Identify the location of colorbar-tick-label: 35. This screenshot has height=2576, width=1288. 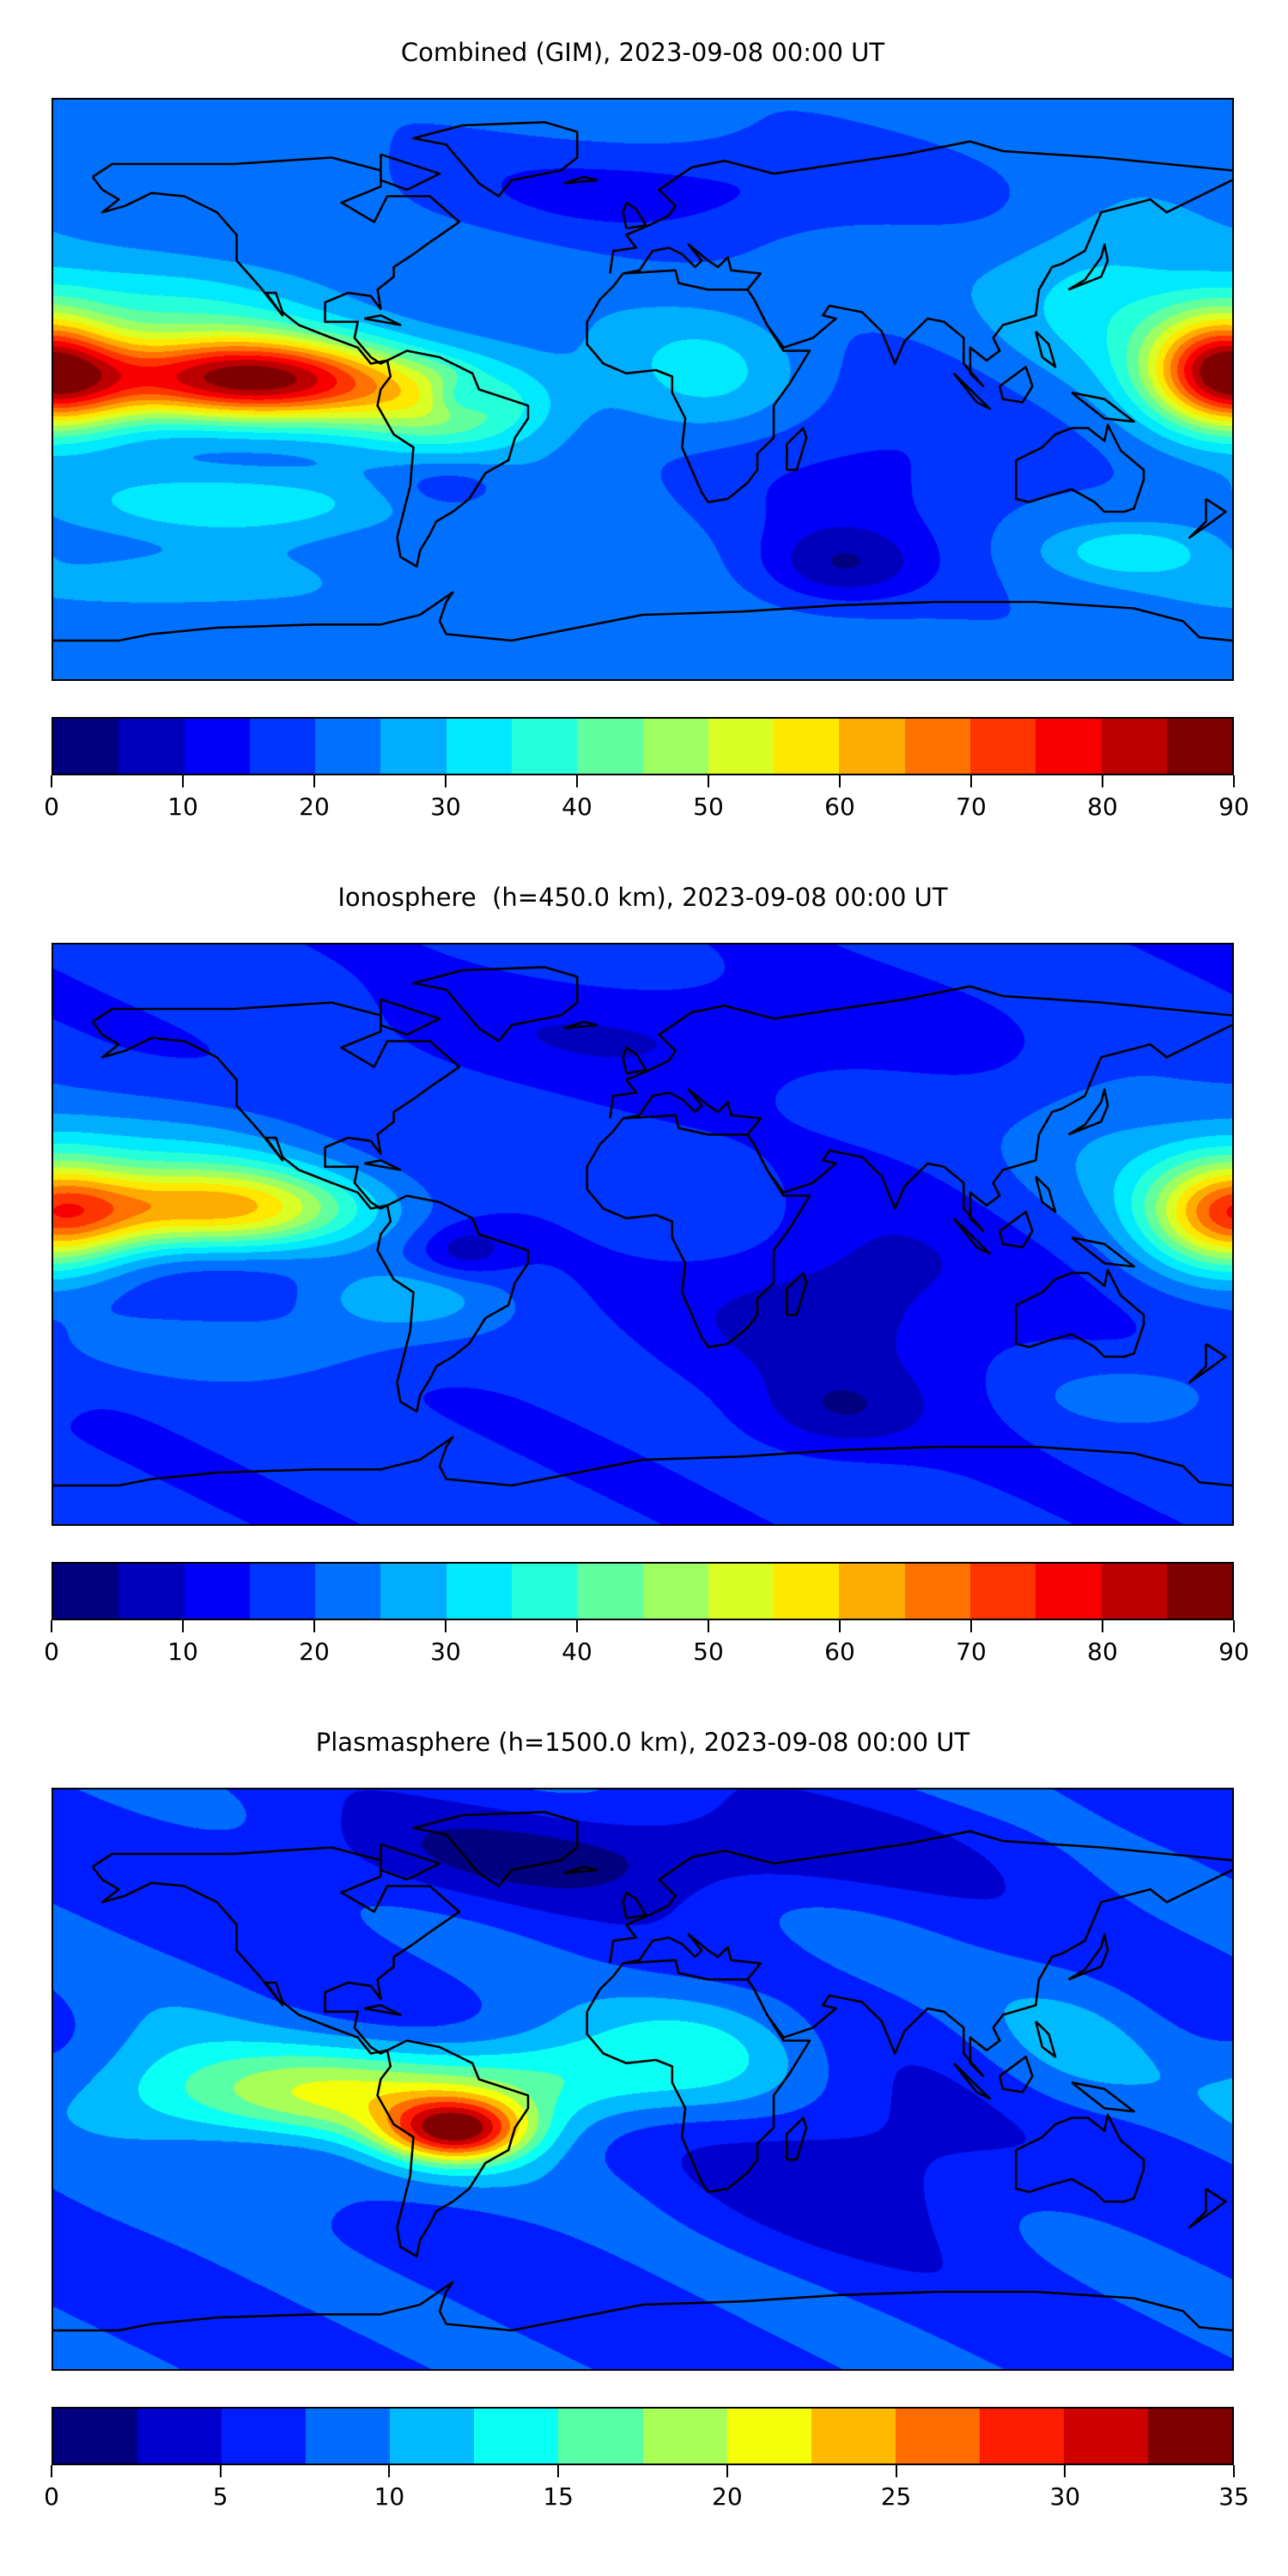
(1233, 2496).